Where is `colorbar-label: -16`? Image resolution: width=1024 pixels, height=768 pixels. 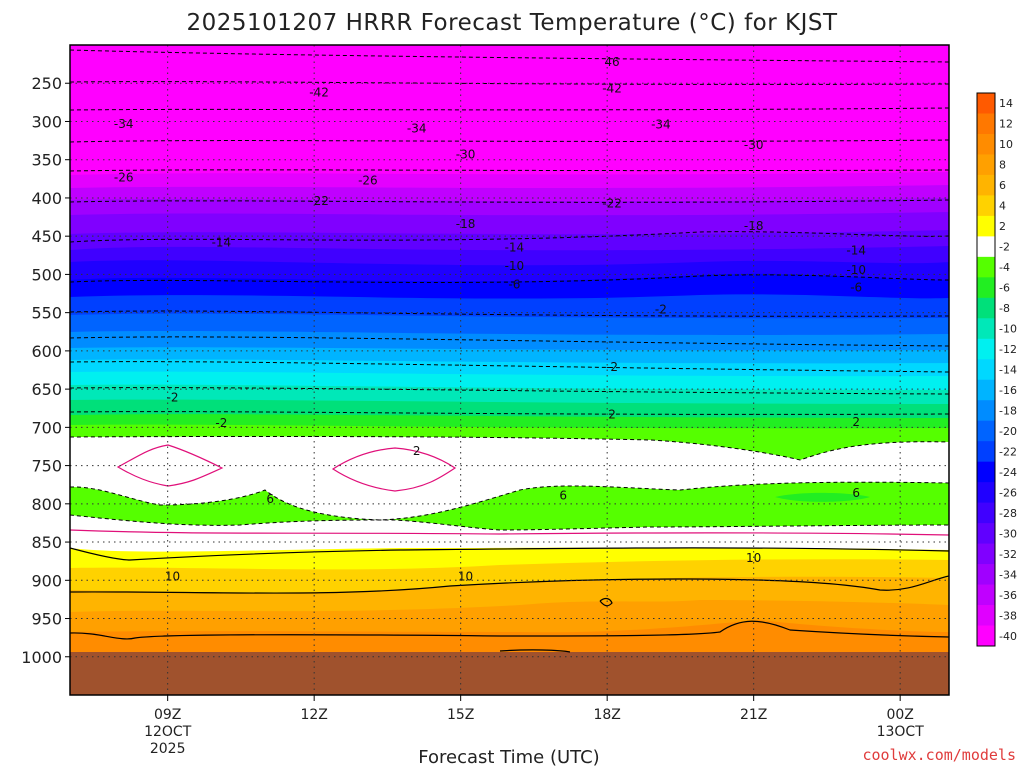
colorbar-label: -16 is located at coordinates (1008, 390).